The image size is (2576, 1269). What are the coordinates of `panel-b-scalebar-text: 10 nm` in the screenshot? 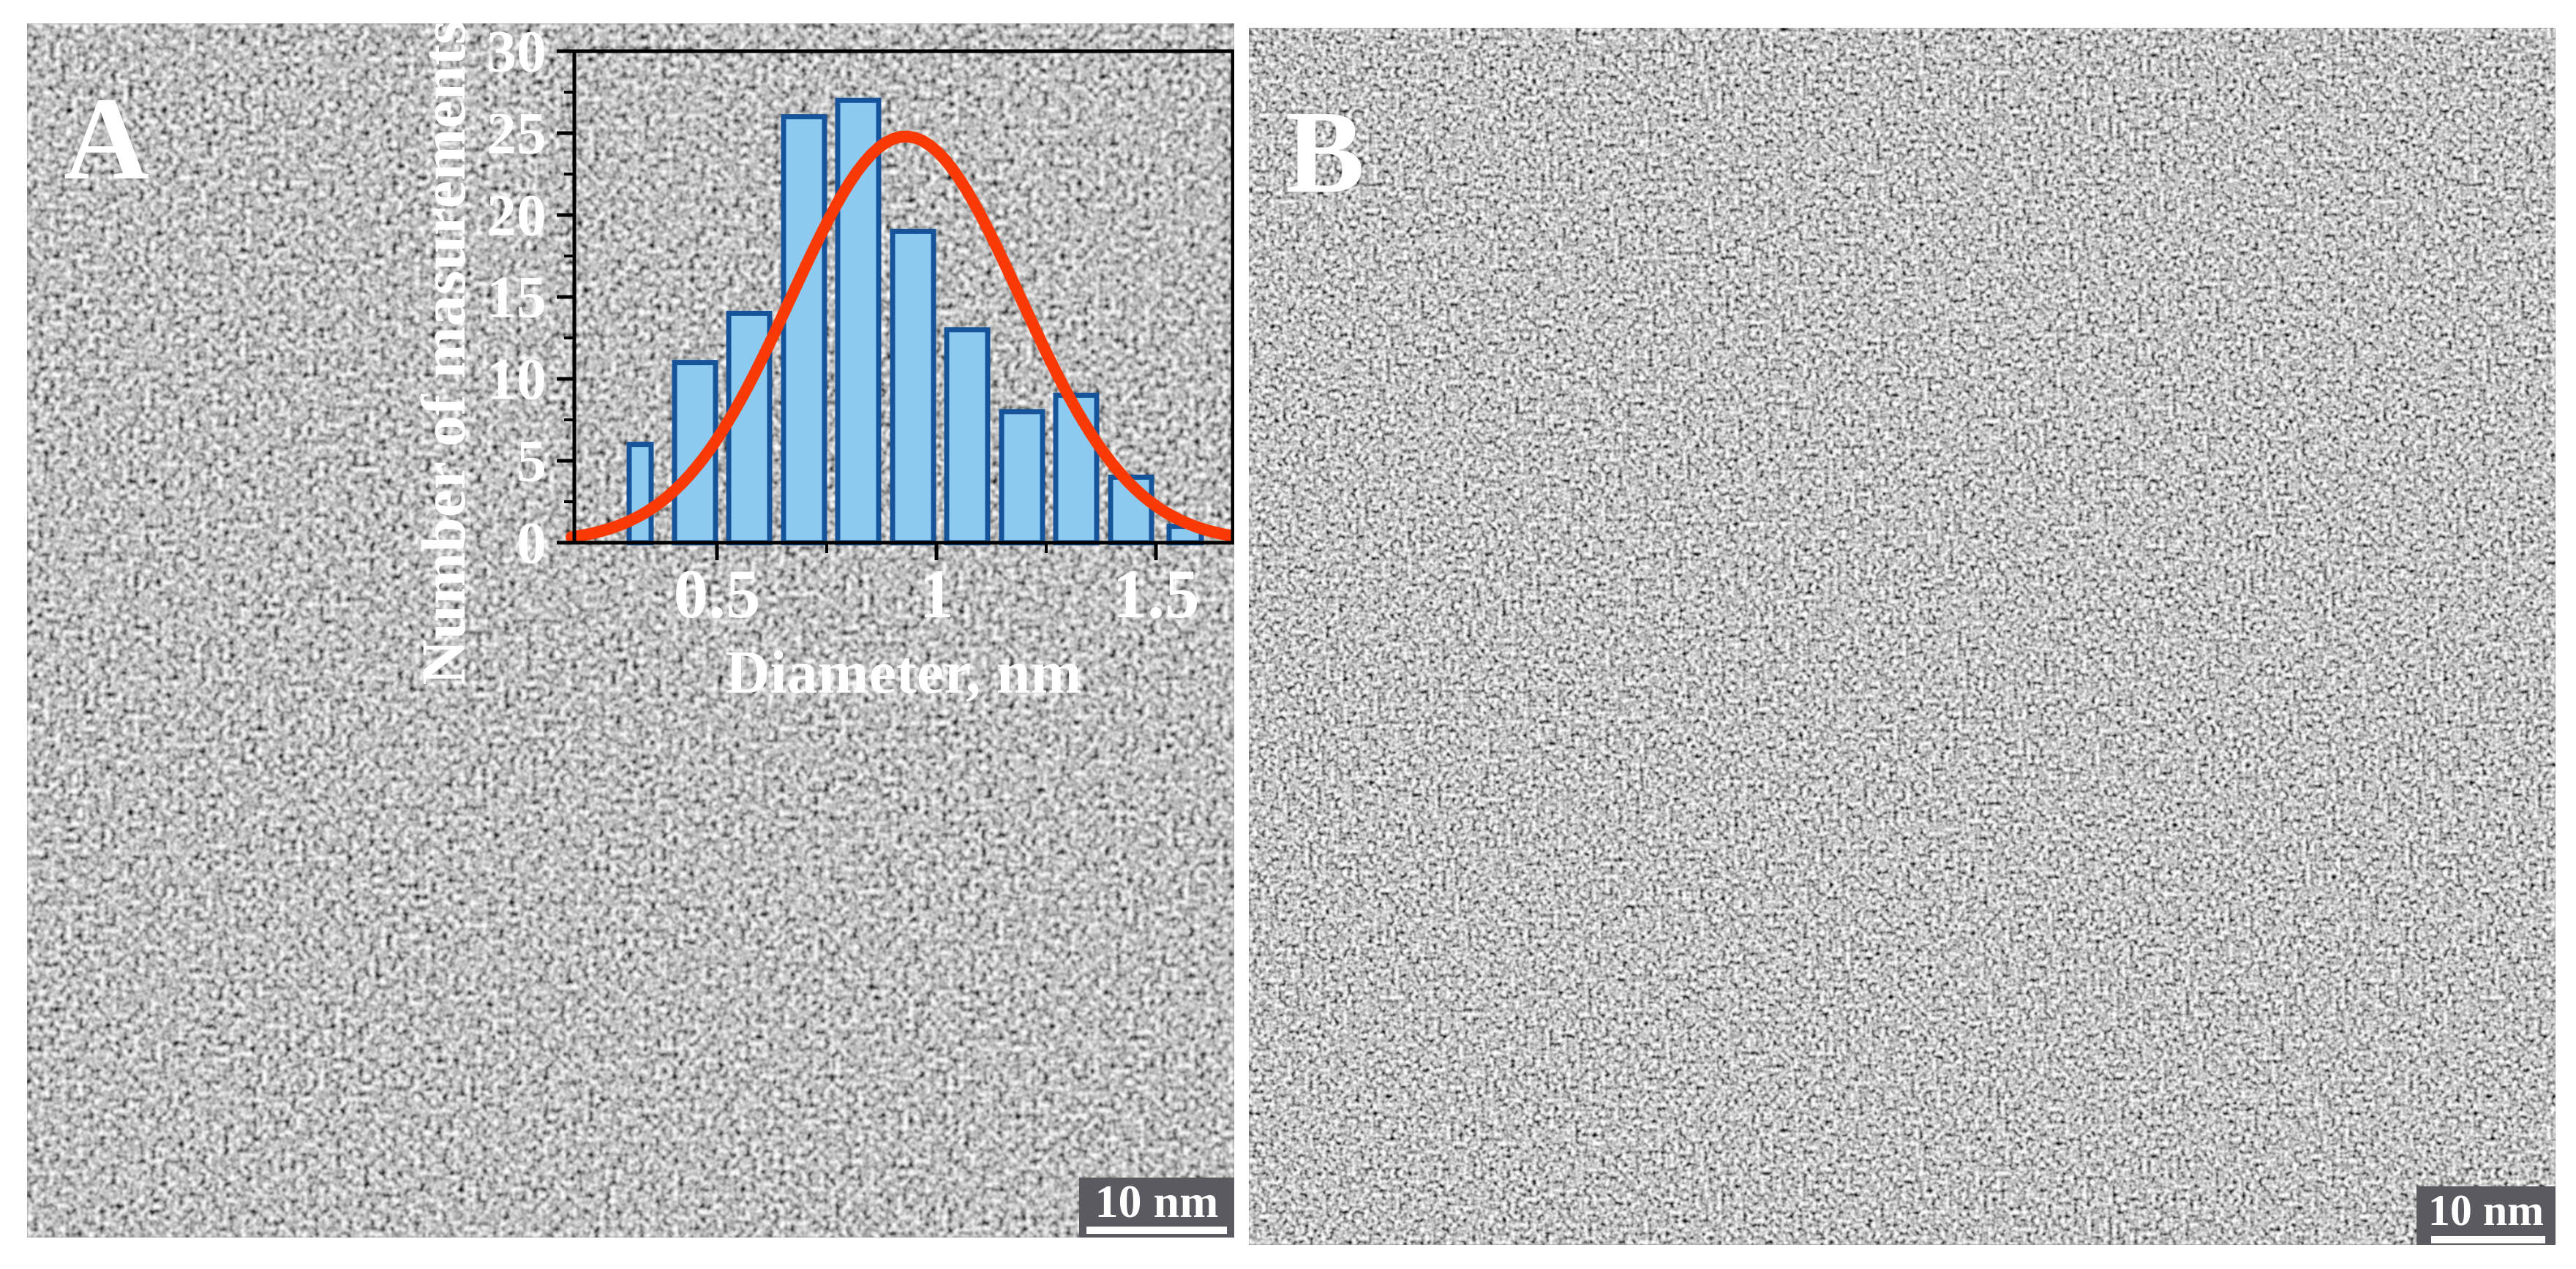 It's located at (2486, 1210).